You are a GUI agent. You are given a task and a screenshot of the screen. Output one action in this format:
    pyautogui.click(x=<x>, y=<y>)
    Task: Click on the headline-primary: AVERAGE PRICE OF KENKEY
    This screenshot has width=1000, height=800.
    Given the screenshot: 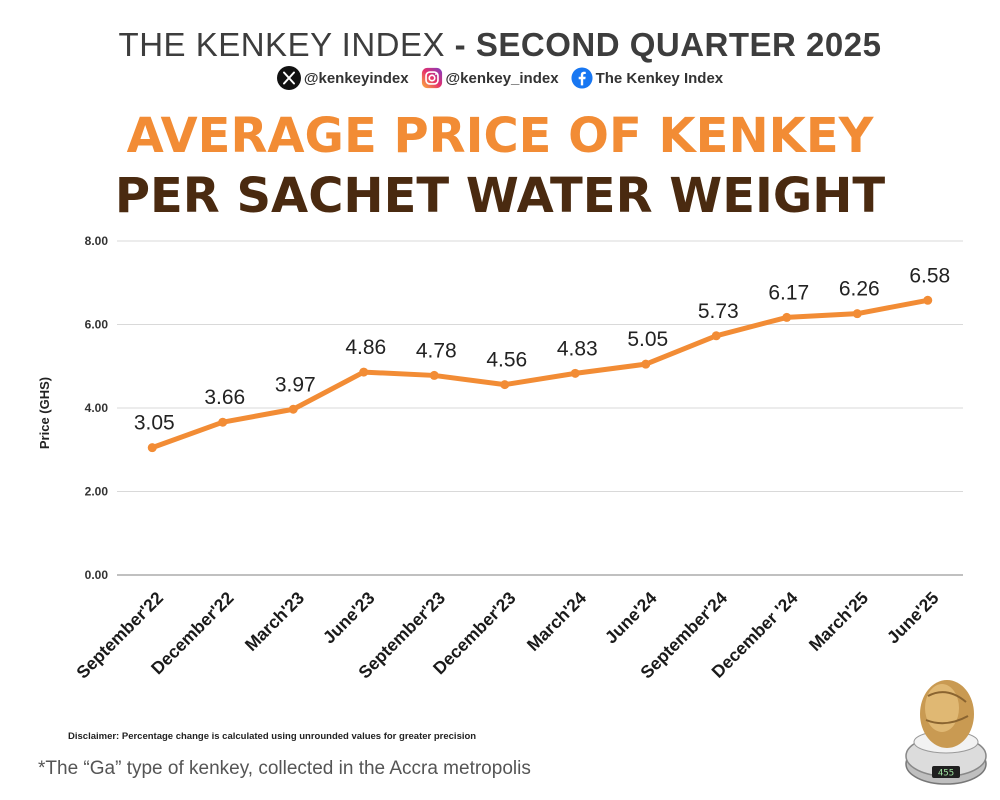 What is the action you would take?
    pyautogui.click(x=500, y=136)
    